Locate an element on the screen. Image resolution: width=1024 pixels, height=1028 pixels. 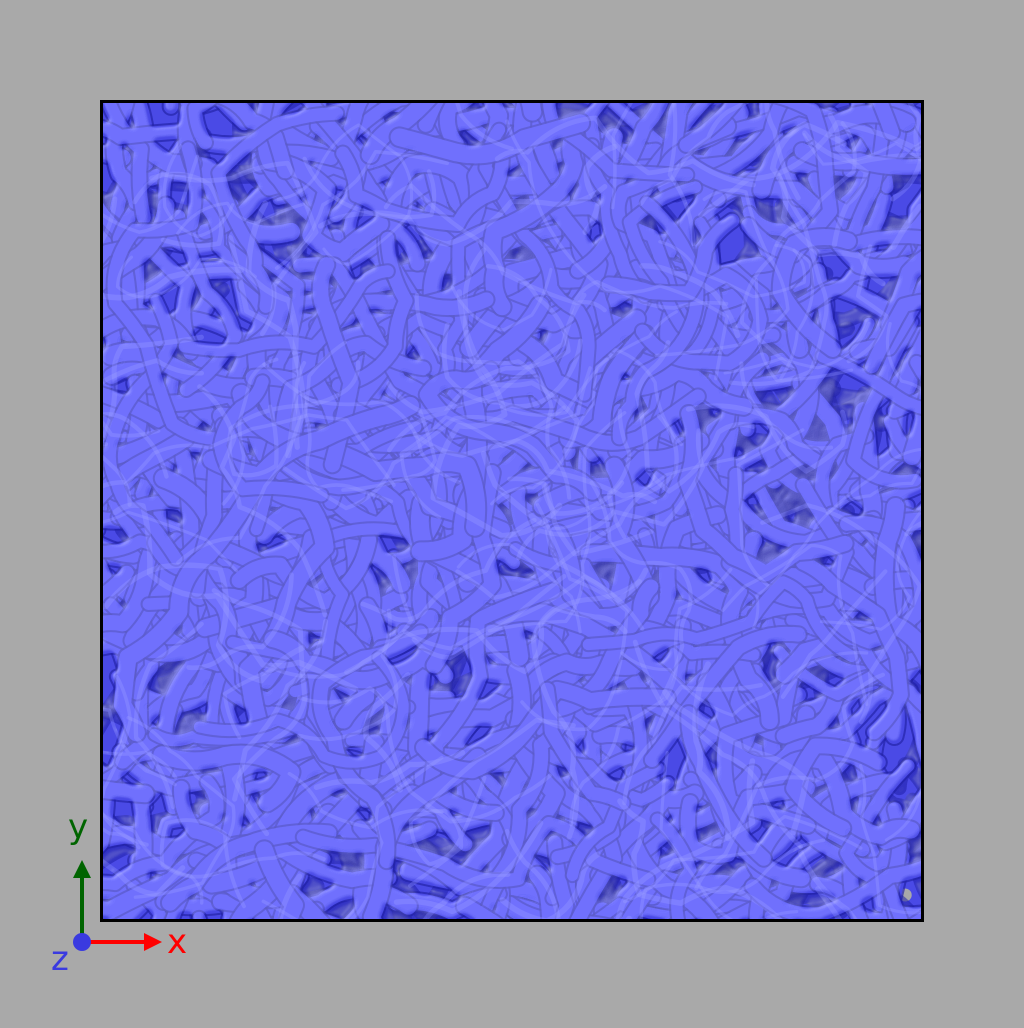
x-axis-label: x is located at coordinates (177, 942).